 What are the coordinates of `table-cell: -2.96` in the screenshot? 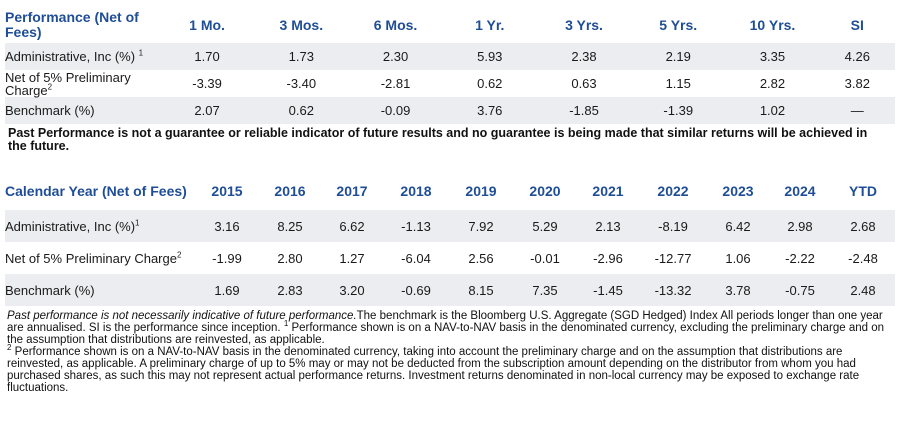 It's located at (608, 258).